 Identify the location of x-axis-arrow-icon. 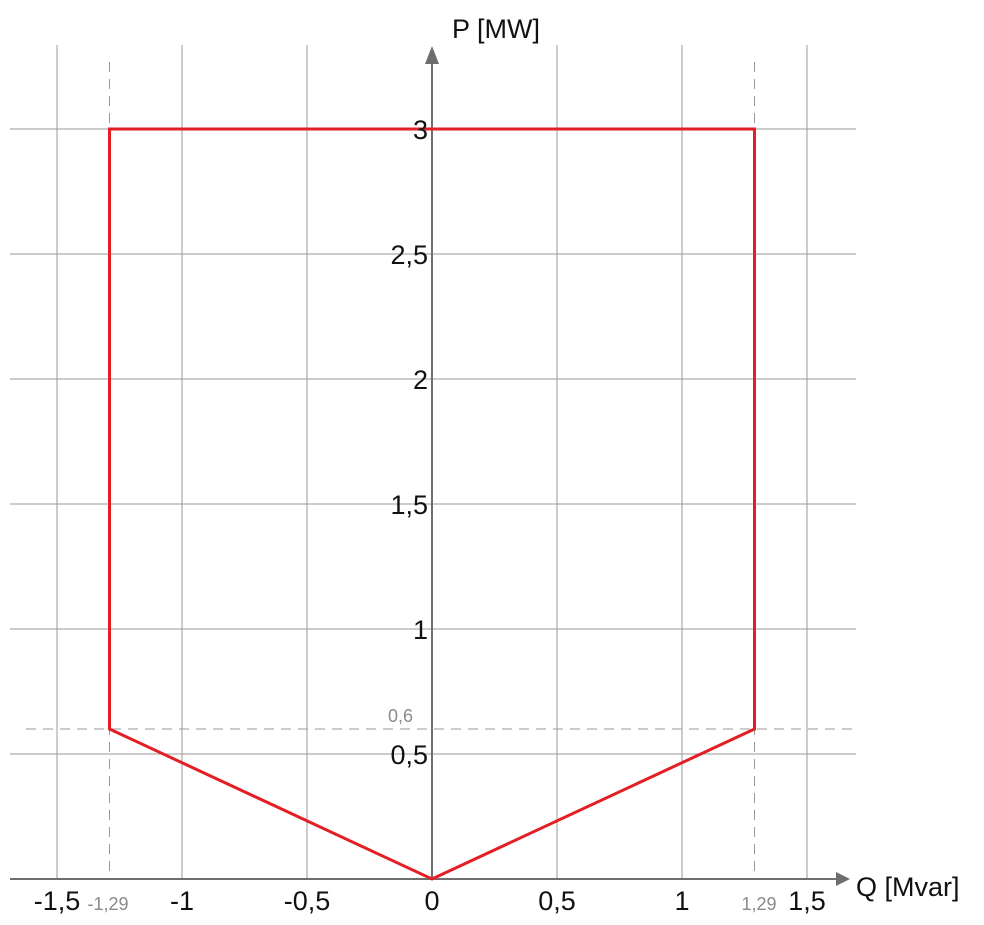
(843, 879).